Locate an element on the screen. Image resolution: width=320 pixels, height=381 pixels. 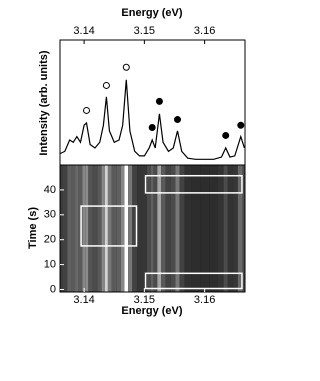
y-tick-label: 10 is located at coordinates (50, 265).